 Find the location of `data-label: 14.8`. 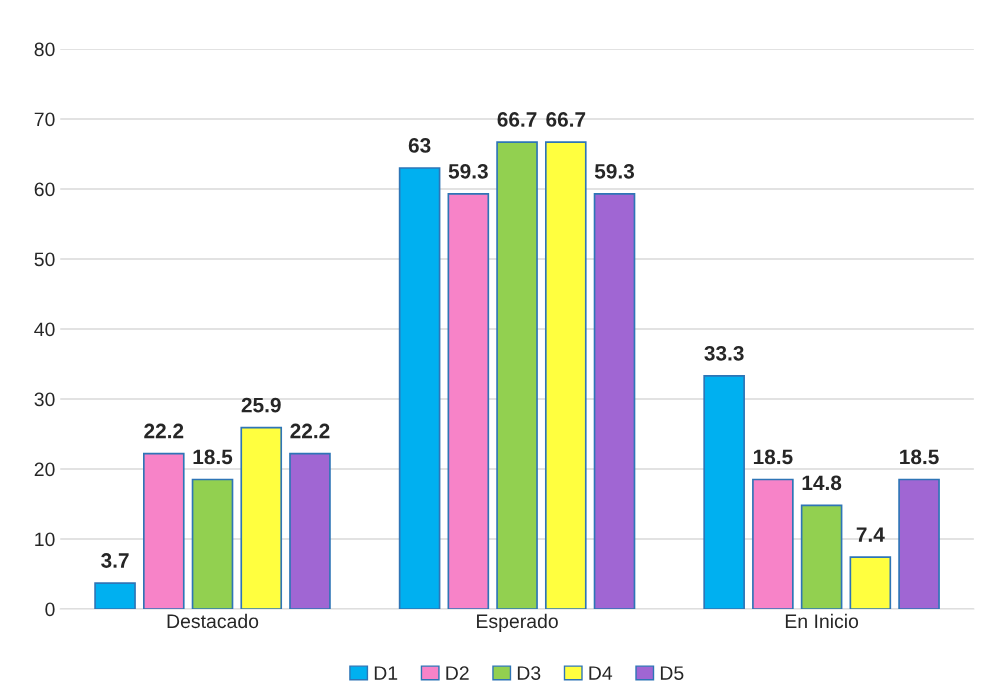

data-label: 14.8 is located at coordinates (822, 483).